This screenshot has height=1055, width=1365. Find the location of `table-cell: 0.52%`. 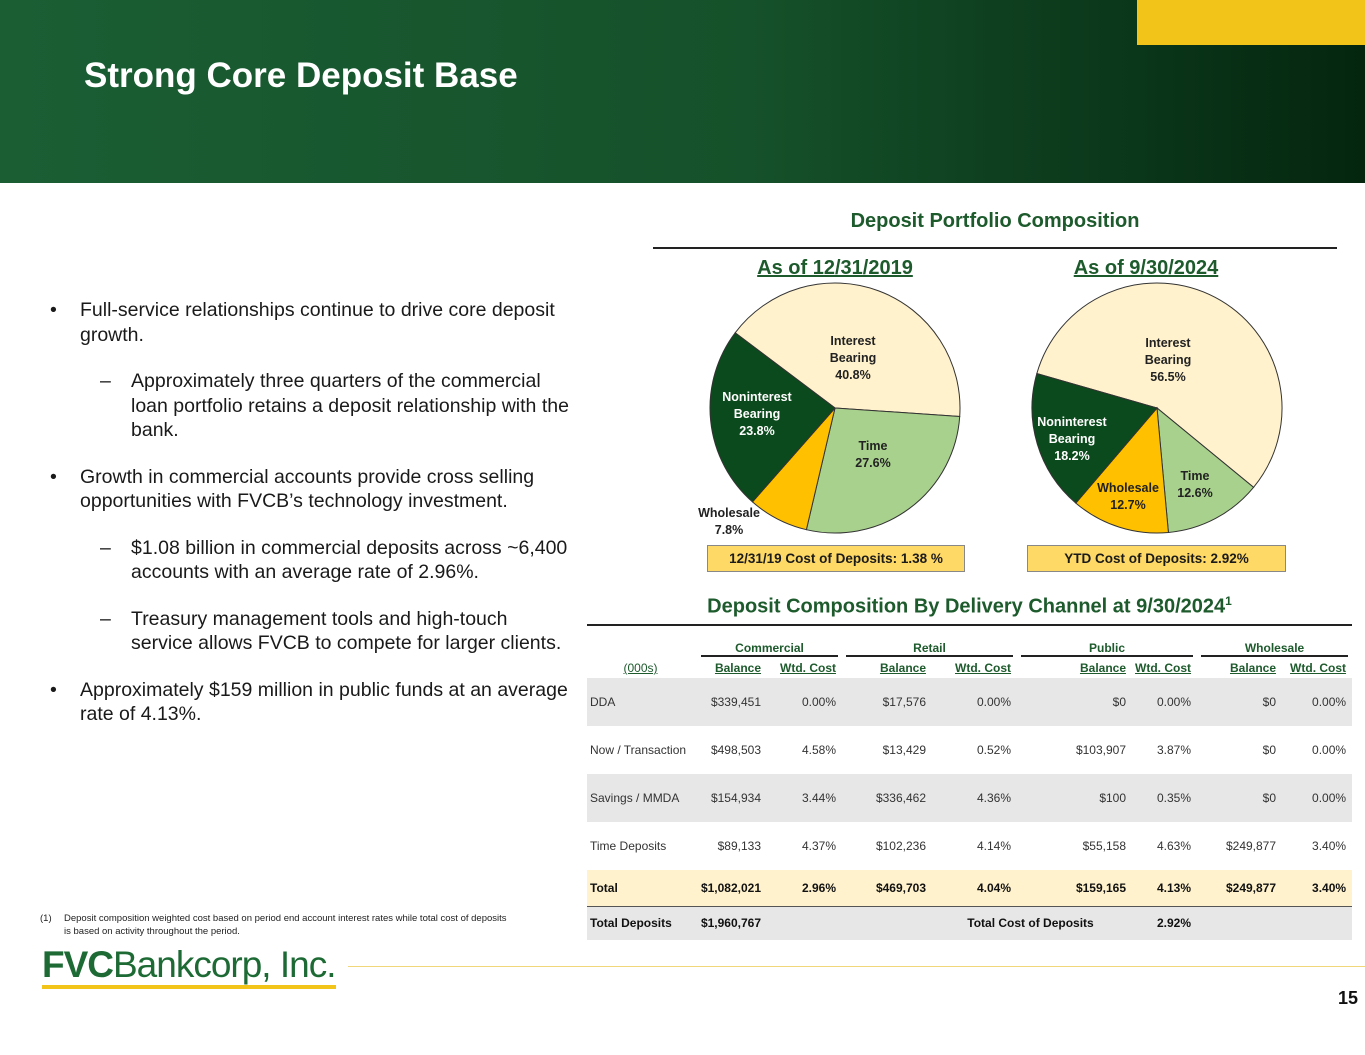

table-cell: 0.52% is located at coordinates (994, 750).